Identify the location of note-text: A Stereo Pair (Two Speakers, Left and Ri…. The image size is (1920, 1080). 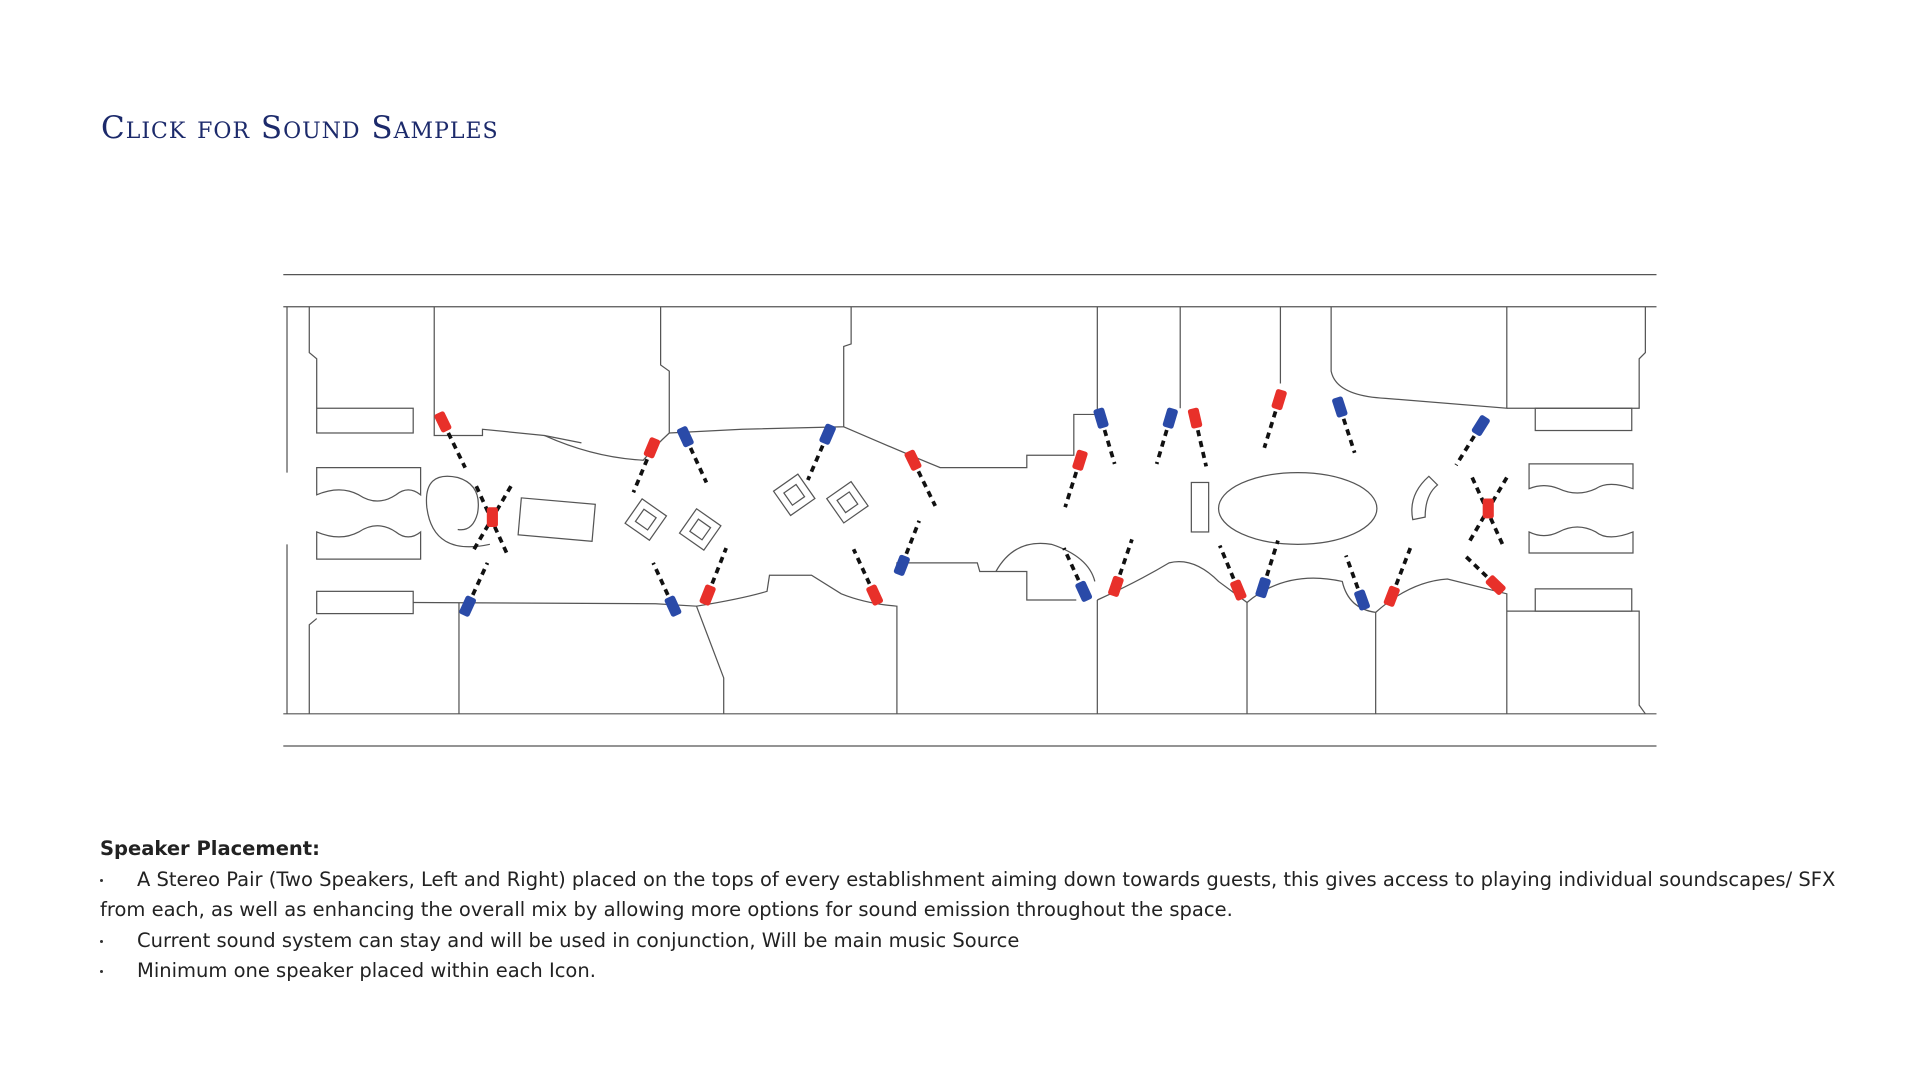
(968, 894).